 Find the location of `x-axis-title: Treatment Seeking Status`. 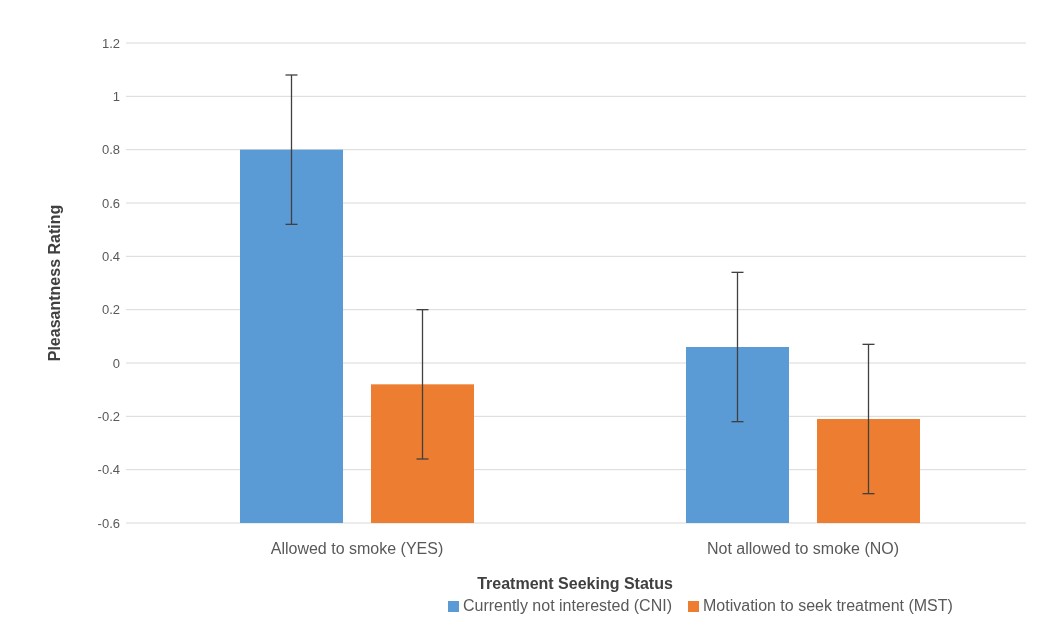

x-axis-title: Treatment Seeking Status is located at coordinates (575, 583).